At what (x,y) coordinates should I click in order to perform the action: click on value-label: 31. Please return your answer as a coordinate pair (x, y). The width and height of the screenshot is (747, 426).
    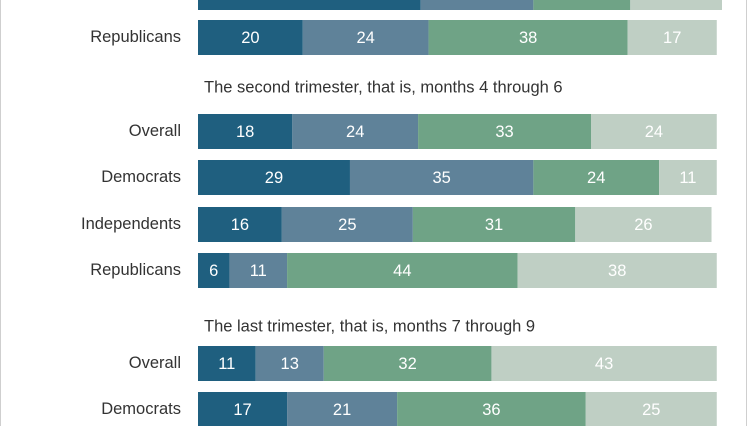
    Looking at the image, I should click on (494, 225).